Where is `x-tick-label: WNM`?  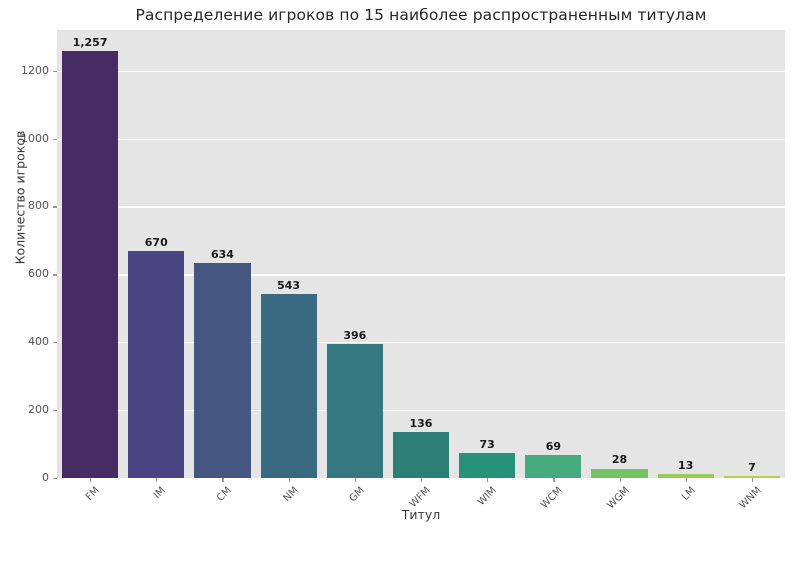 x-tick-label: WNM is located at coordinates (750, 498).